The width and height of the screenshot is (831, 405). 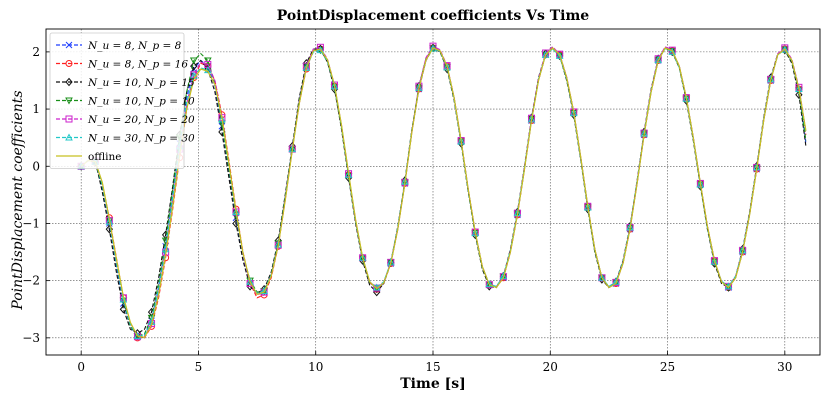 I want to click on y-tick-label: 1, so click(x=36, y=109).